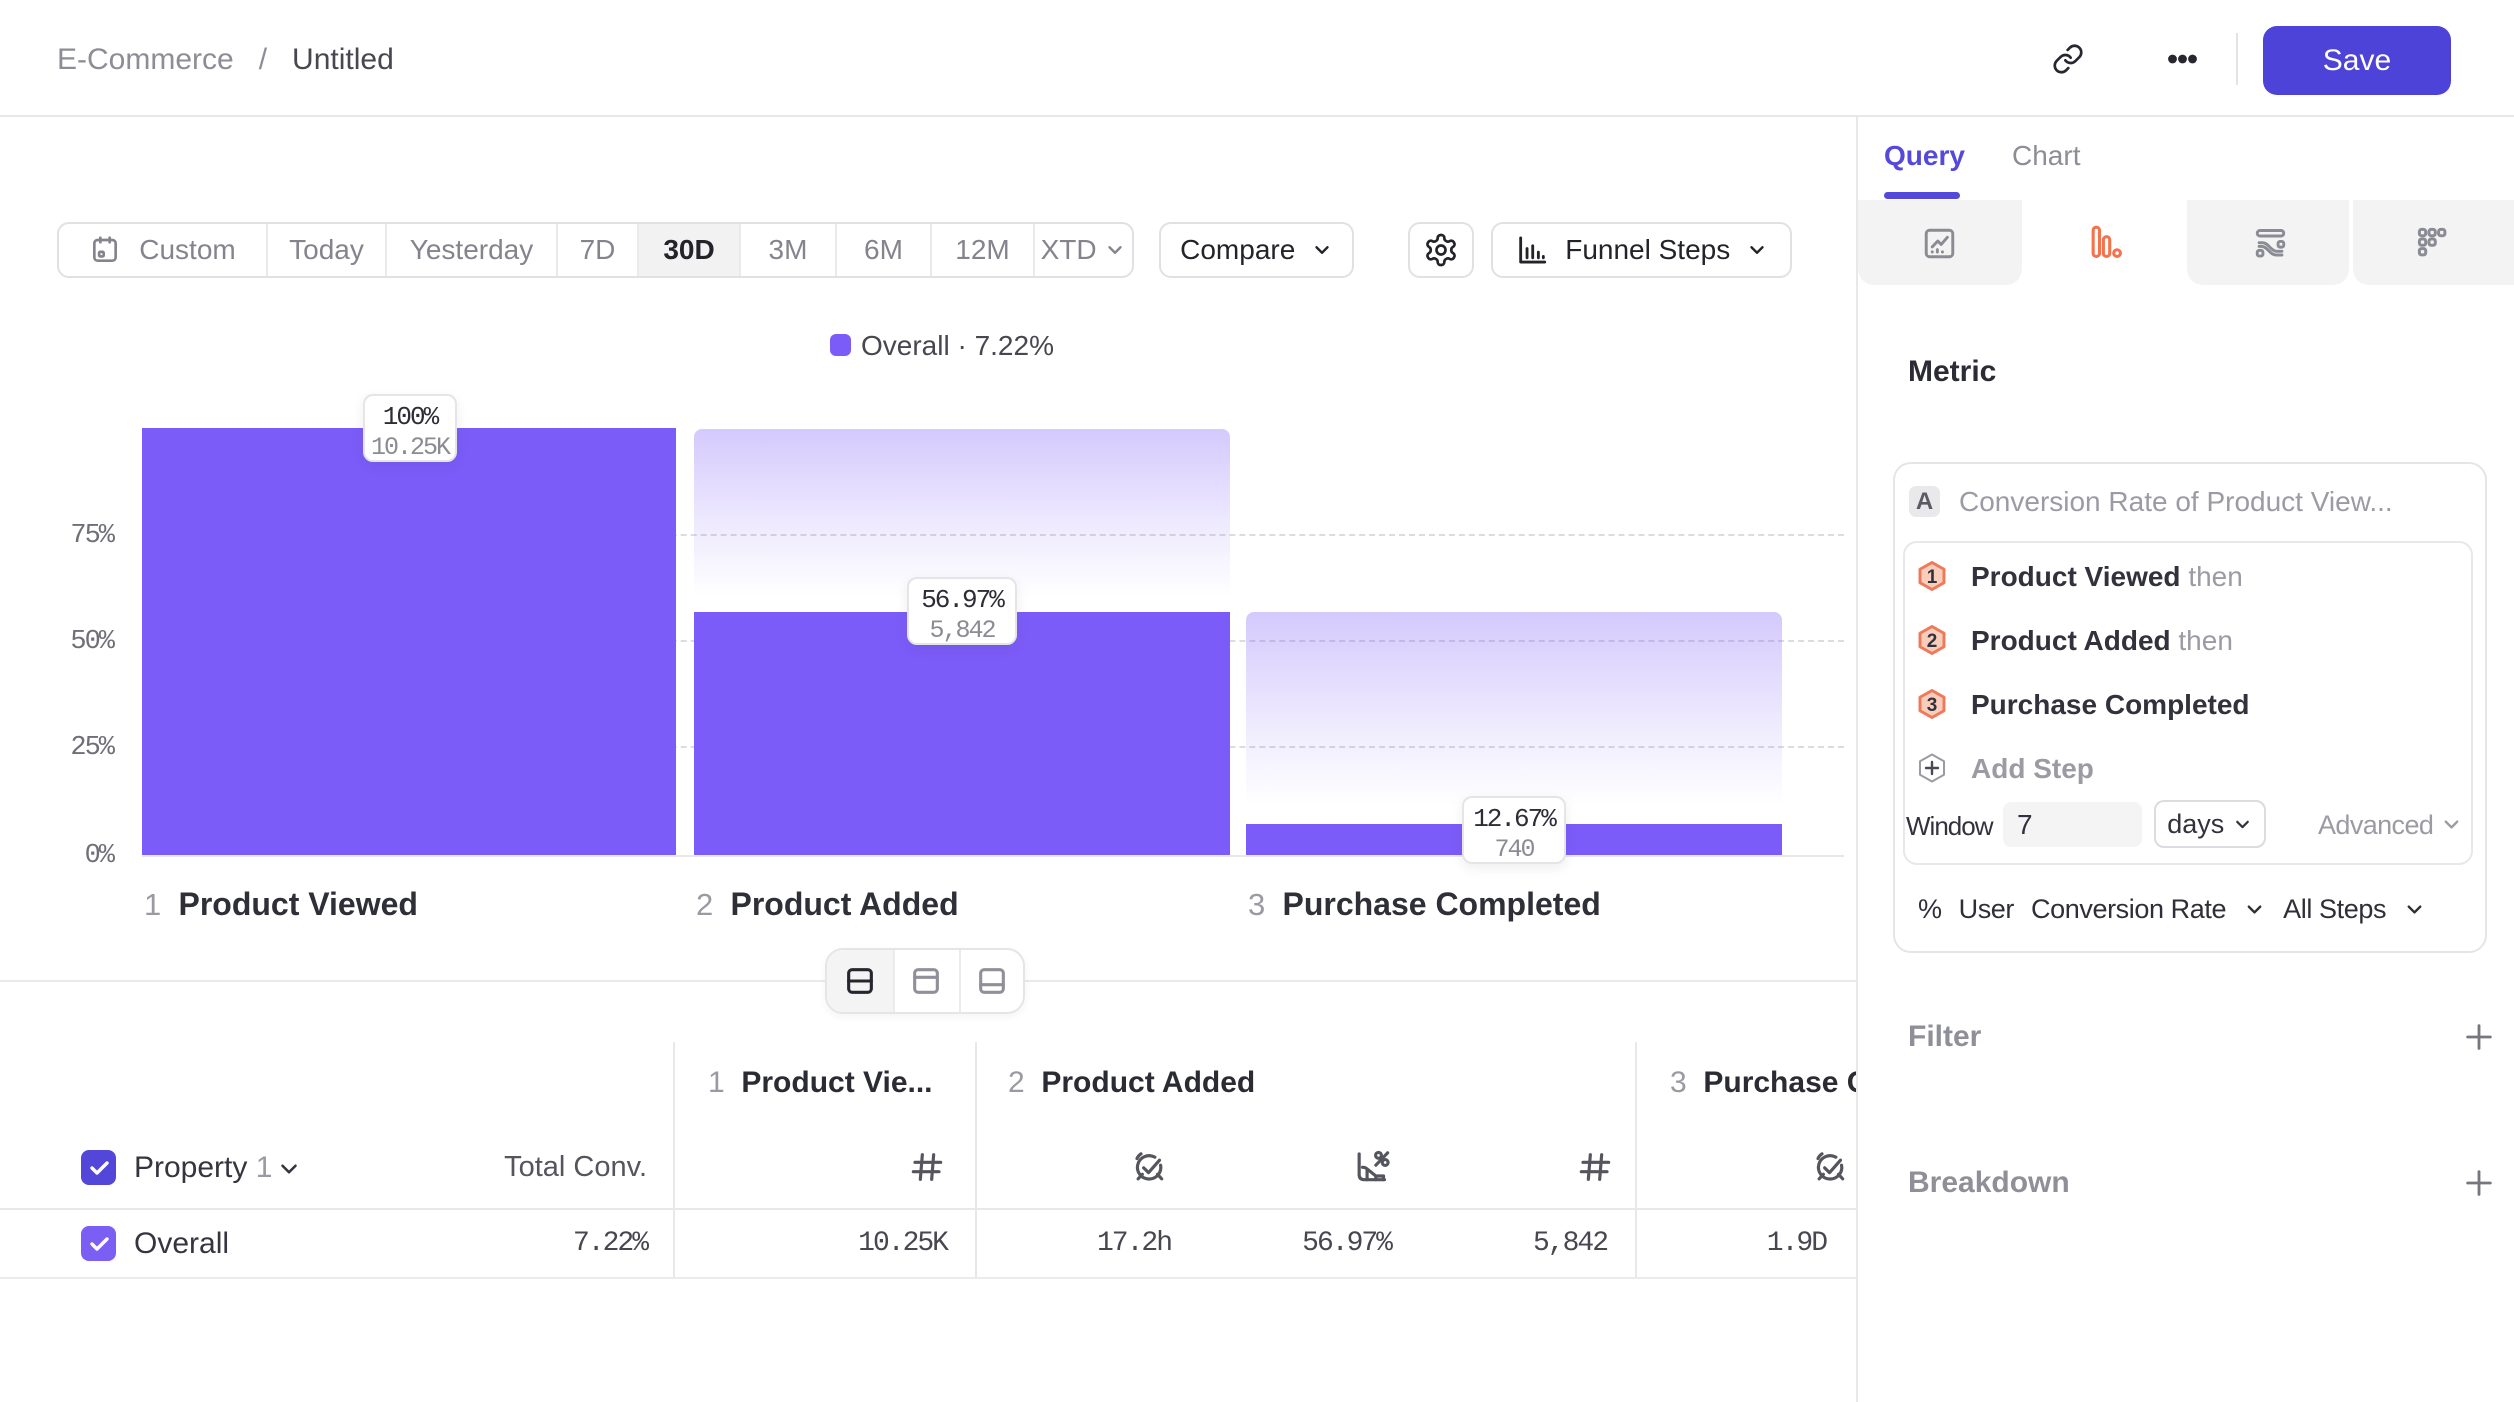 The height and width of the screenshot is (1402, 2514). Describe the element at coordinates (1932, 705) in the screenshot. I see `svg-text: 3` at that location.